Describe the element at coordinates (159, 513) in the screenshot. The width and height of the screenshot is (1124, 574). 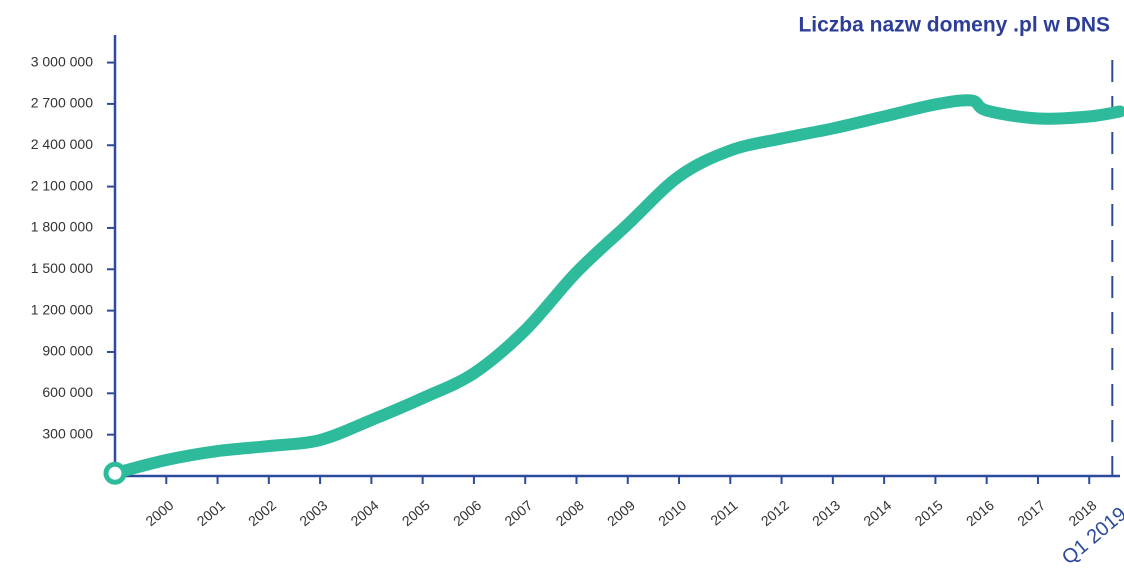
I see `x-tick-label: 2000` at that location.